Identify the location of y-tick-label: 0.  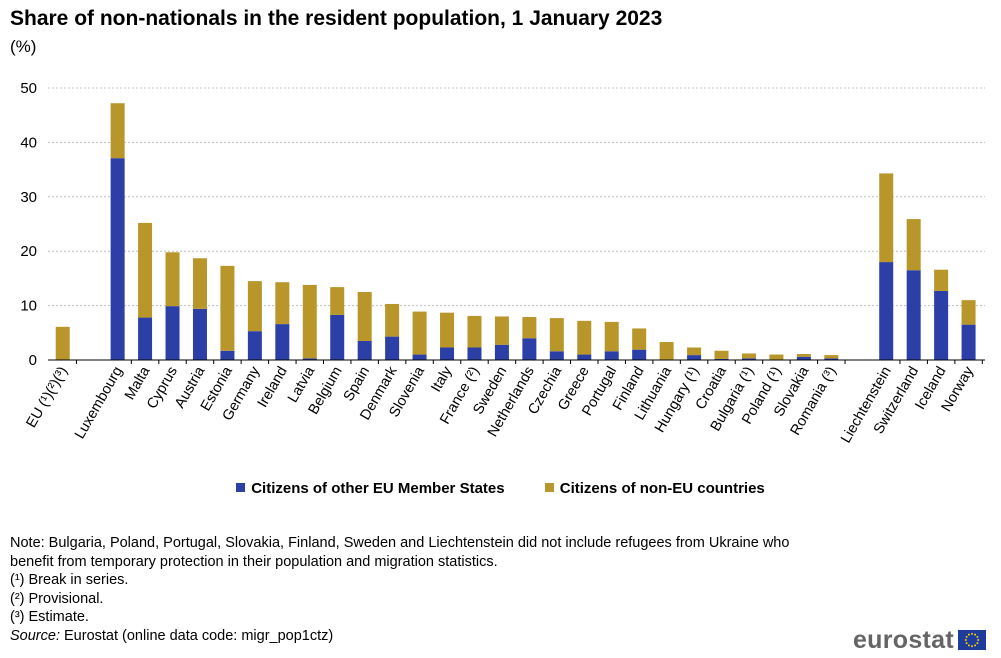
(33, 360).